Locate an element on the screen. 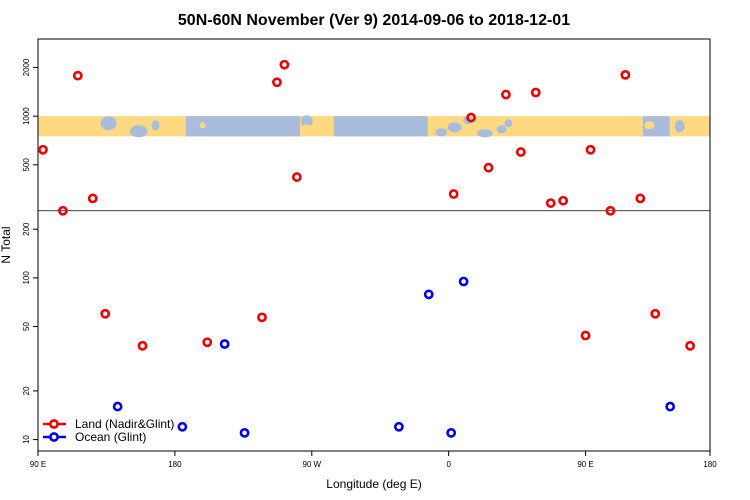 Image resolution: width=750 pixels, height=500 pixels. y-axis: 10 20 50 100 200 500 1000 2000 is located at coordinates (30, 251).